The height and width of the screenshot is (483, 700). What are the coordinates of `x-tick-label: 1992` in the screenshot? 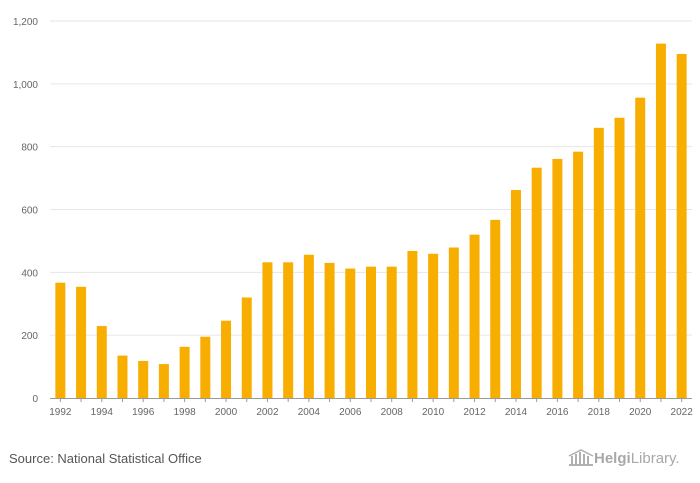 It's located at (60, 412).